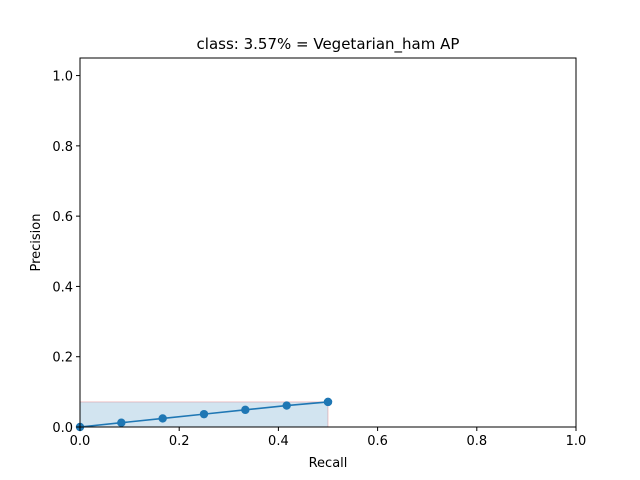 This screenshot has width=640, height=480. I want to click on y-tick-label: 0.0, so click(62, 428).